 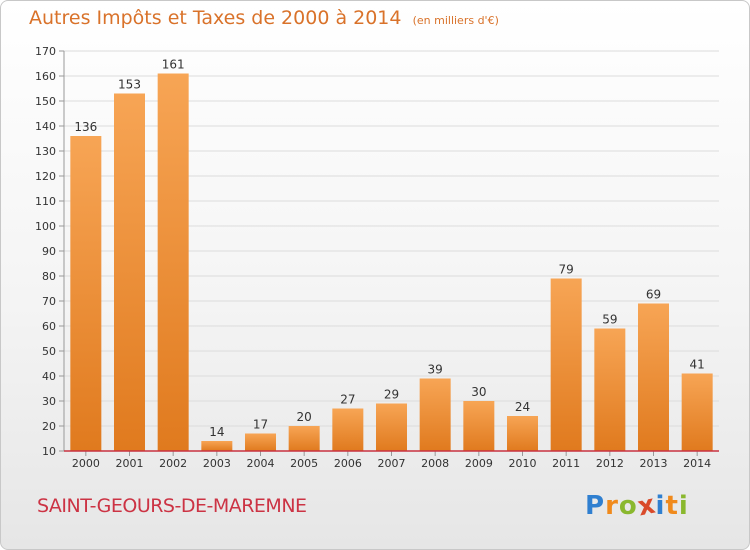 What do you see at coordinates (435, 414) in the screenshot?
I see `bar-2008` at bounding box center [435, 414].